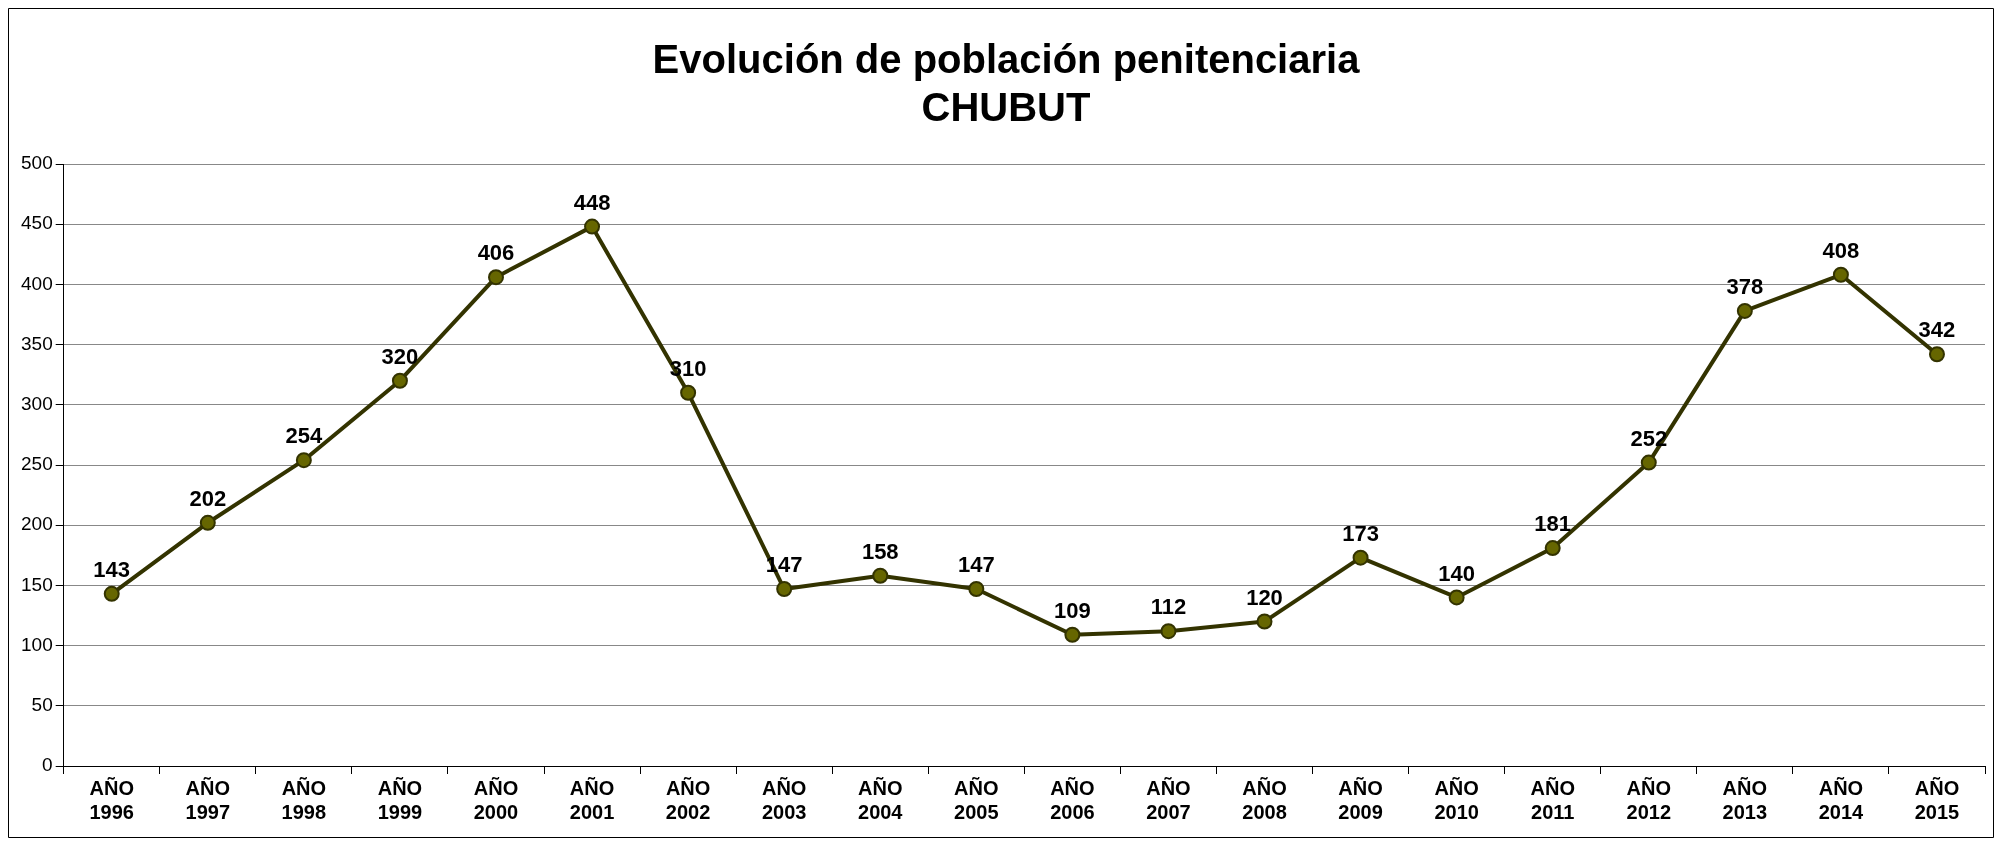 This screenshot has height=846, width=2002. What do you see at coordinates (976, 565) in the screenshot?
I see `data-label: 147` at bounding box center [976, 565].